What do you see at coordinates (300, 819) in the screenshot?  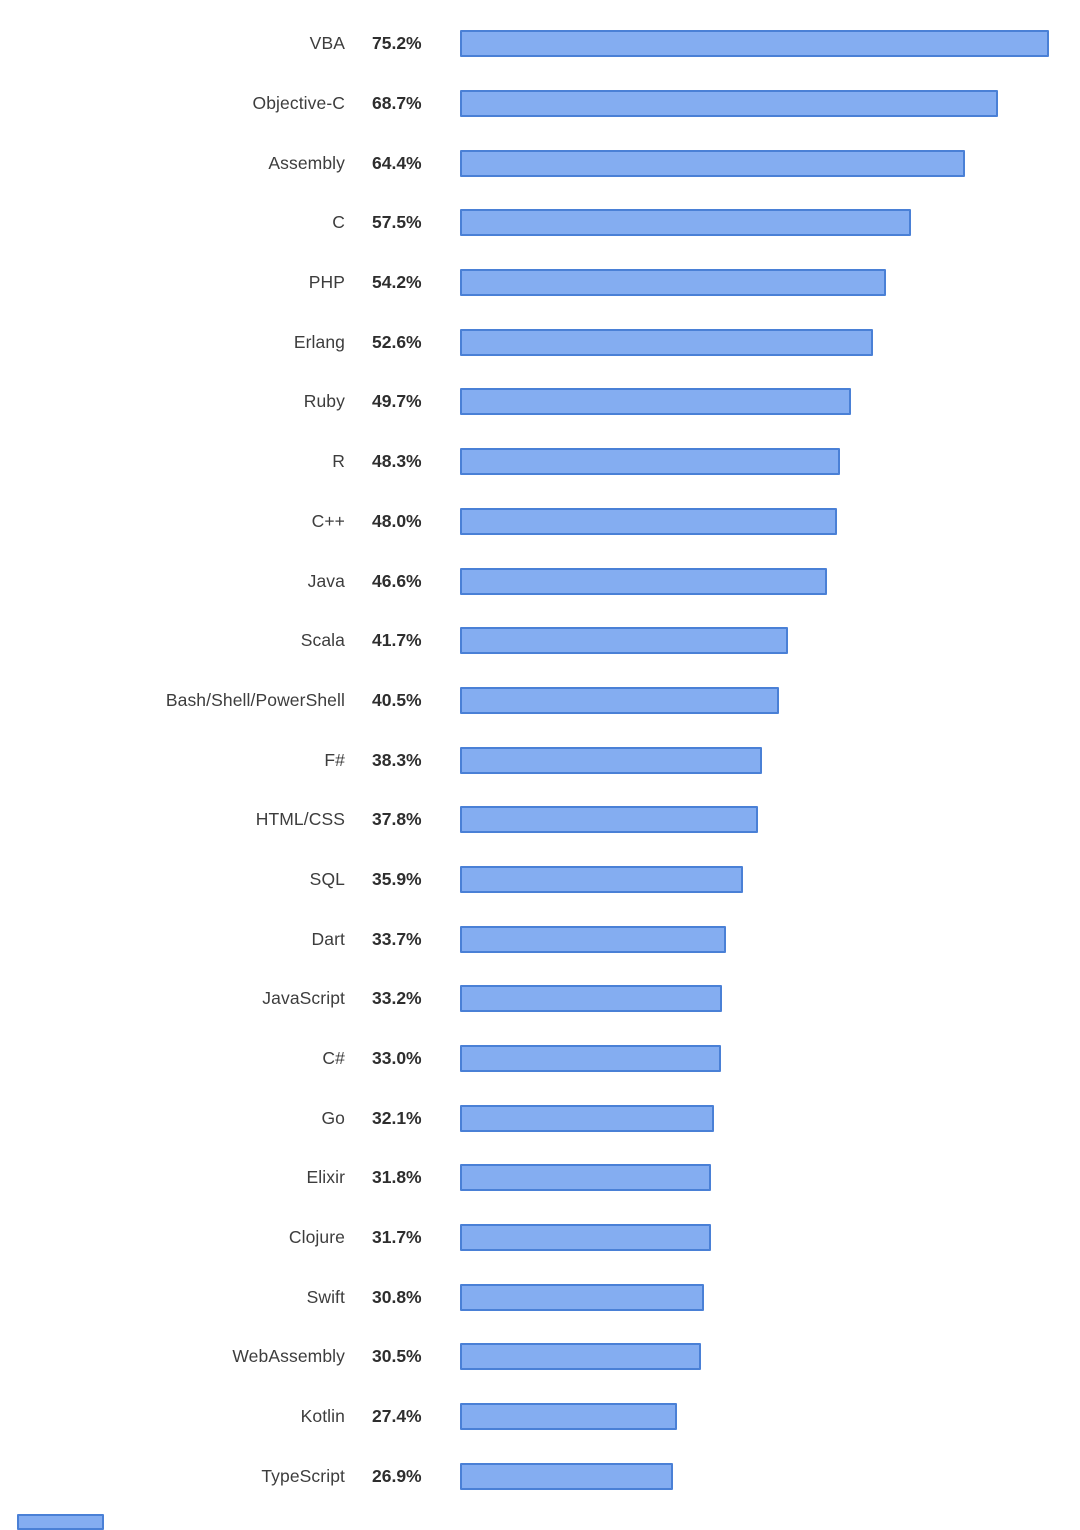 I see `bar-label: HTML/CSS` at bounding box center [300, 819].